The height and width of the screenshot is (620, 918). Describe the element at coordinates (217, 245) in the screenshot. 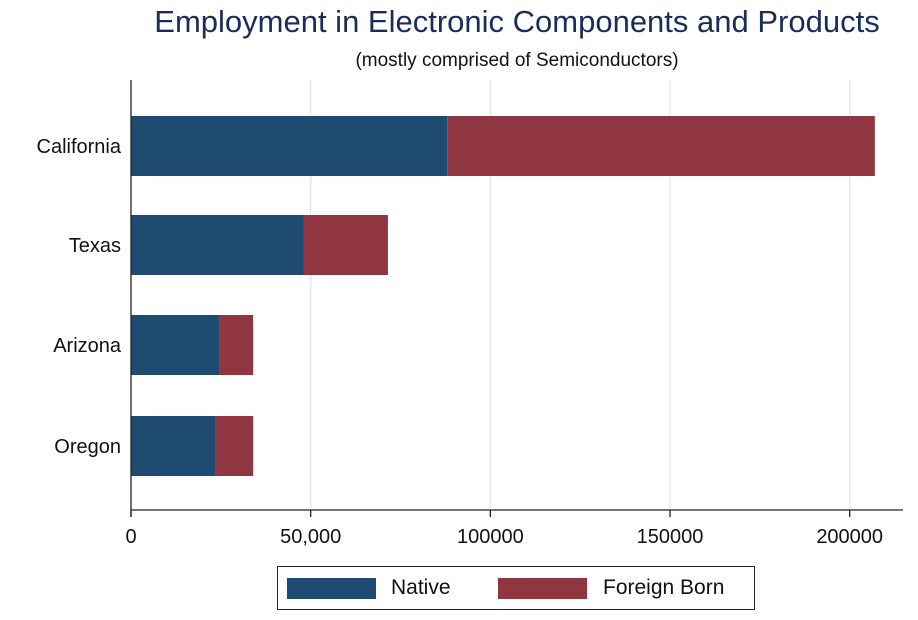

I see `bar-texas-native` at that location.